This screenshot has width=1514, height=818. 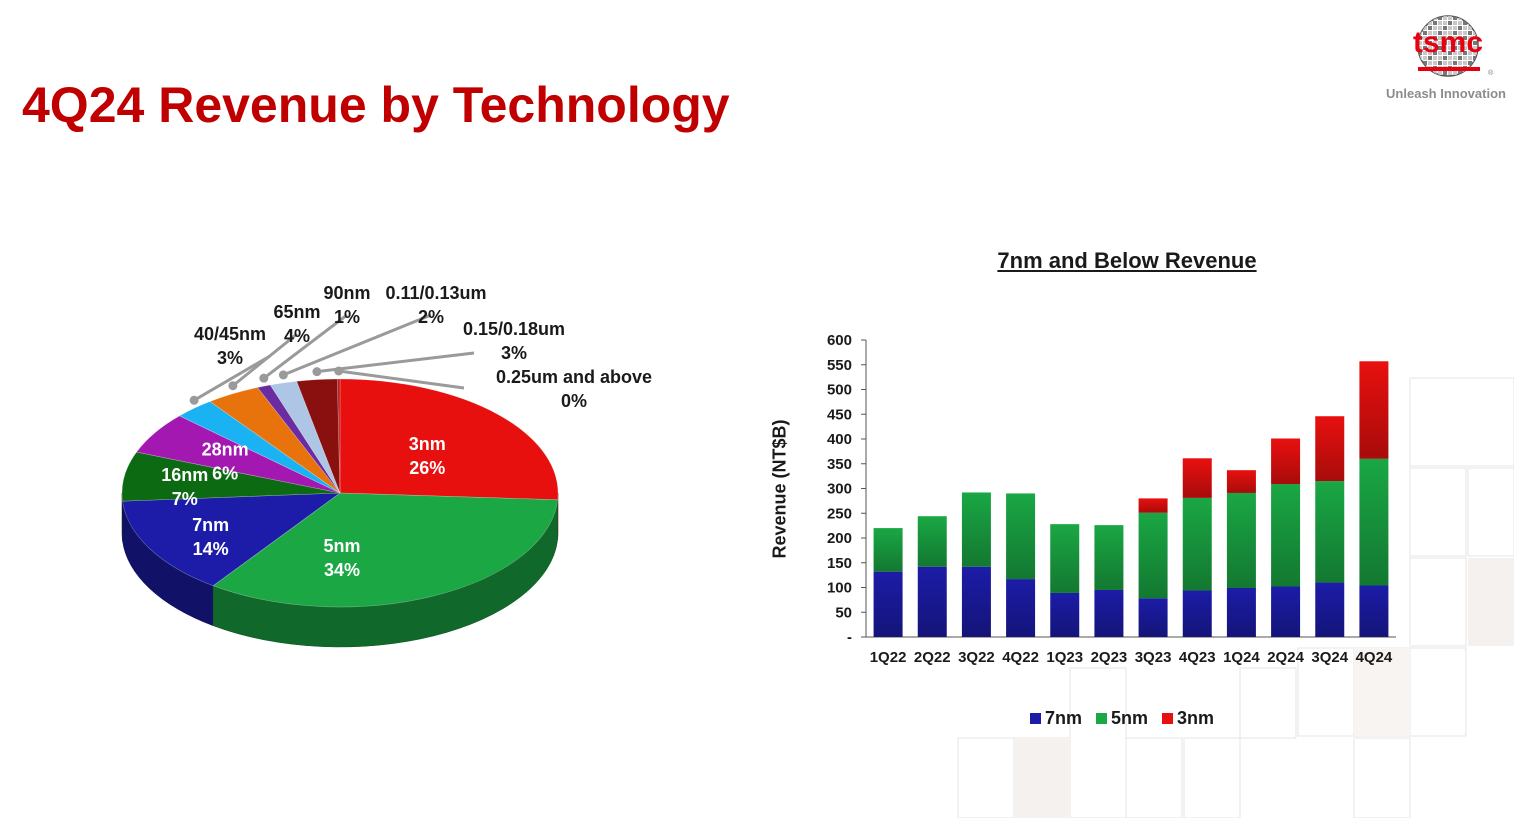 I want to click on bar-2q24-3nm, so click(x=1286, y=461).